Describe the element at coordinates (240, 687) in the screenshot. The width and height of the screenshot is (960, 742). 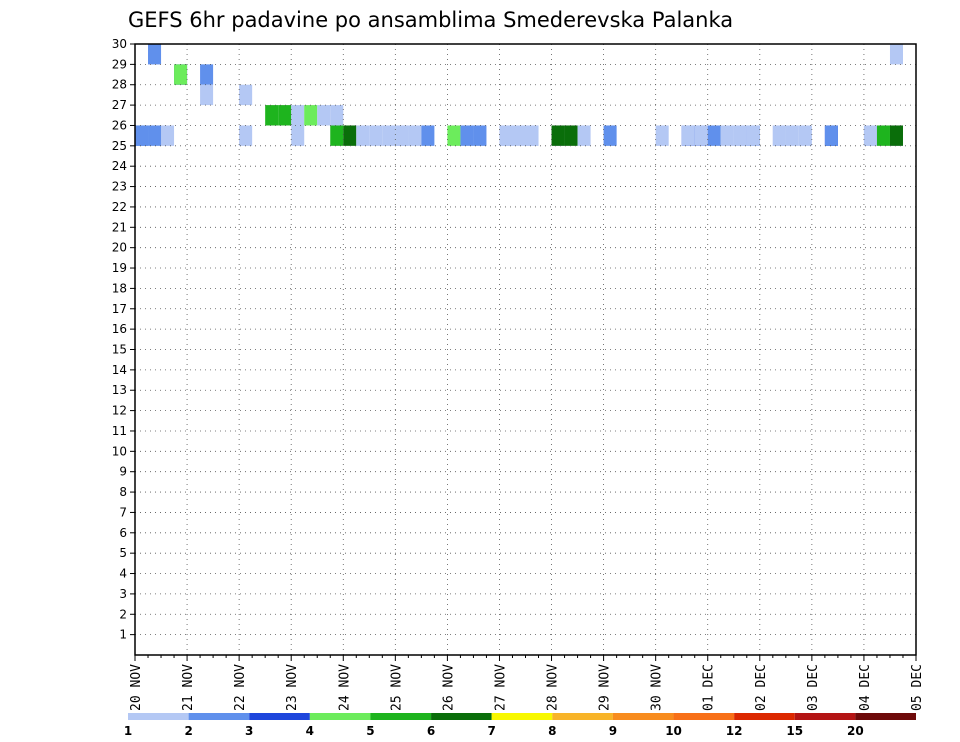
I see `x-tick-label: 22 NOV` at that location.